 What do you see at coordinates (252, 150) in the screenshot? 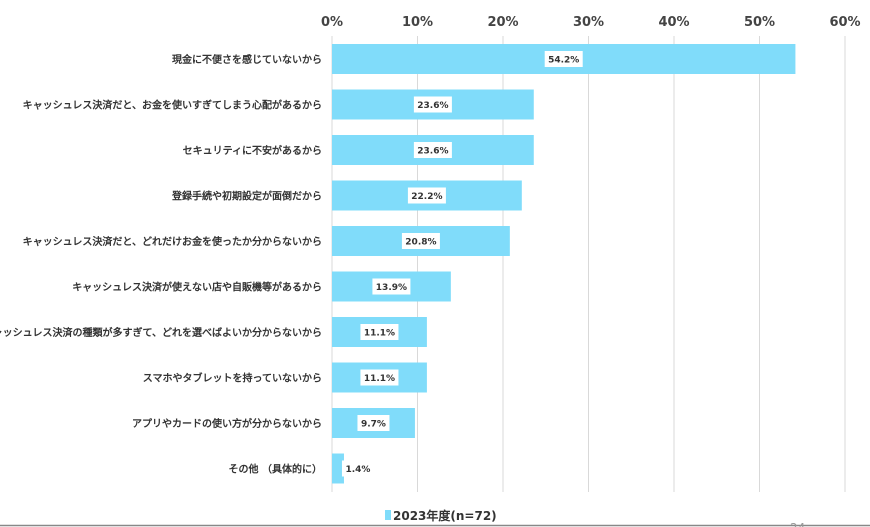
I see `category-label: セキュリティに不安があるから` at bounding box center [252, 150].